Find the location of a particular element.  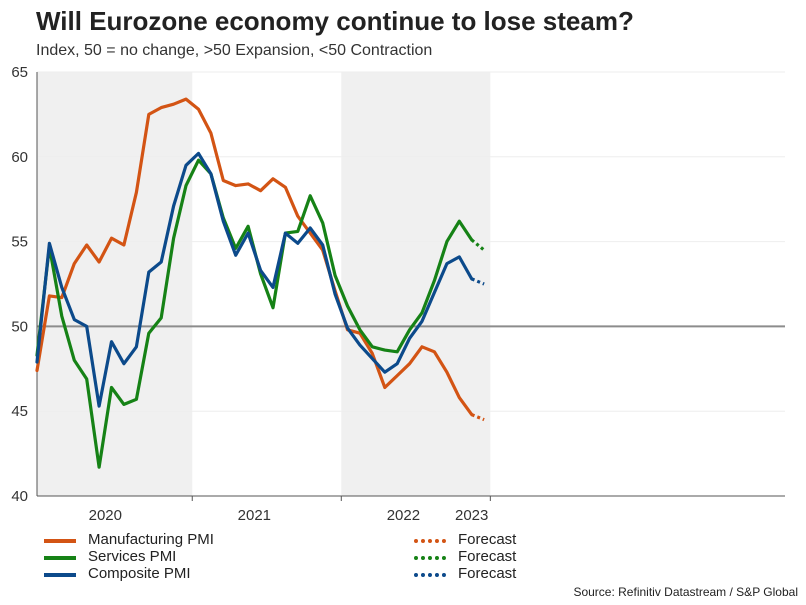

legend-line-services is located at coordinates (60, 558).